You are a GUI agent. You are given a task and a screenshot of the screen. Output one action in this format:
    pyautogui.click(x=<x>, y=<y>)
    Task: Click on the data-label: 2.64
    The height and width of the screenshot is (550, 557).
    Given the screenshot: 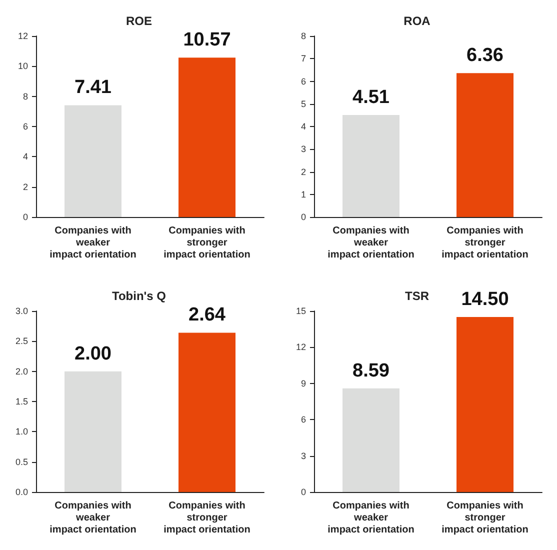 What is the action you would take?
    pyautogui.click(x=207, y=315)
    